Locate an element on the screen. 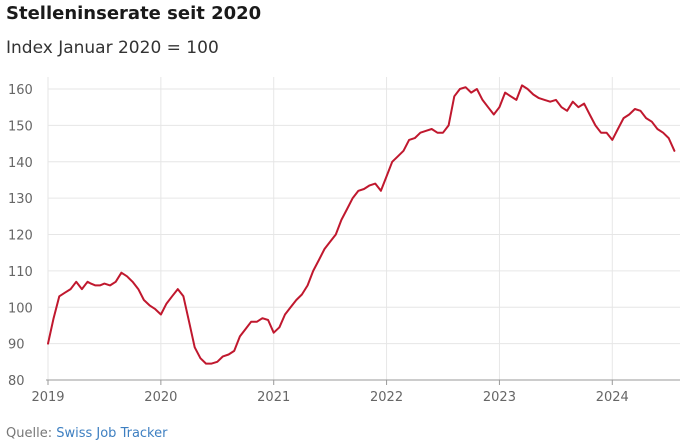 The height and width of the screenshot is (448, 691). y-tick-label: 130 is located at coordinates (20, 199).